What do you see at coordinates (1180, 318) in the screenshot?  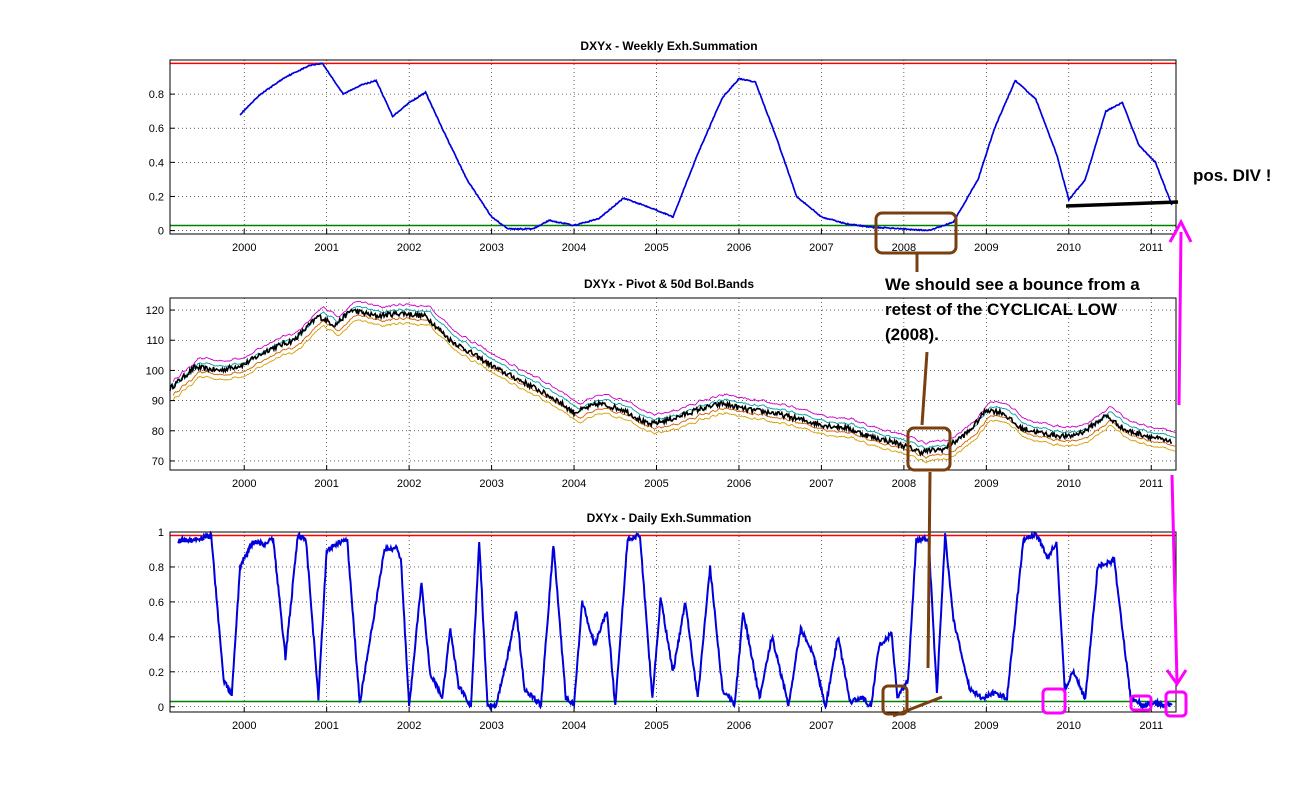 I see `magenta-arrow-up-shaft` at bounding box center [1180, 318].